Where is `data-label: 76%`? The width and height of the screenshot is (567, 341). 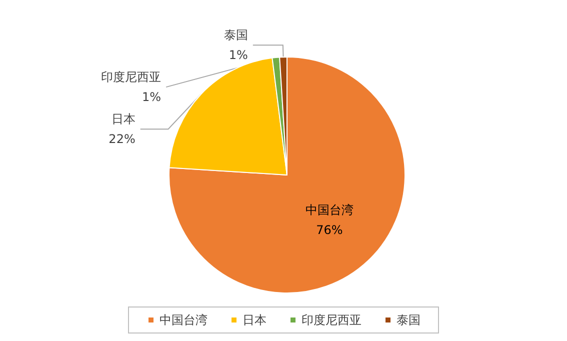
data-label: 76% is located at coordinates (329, 230).